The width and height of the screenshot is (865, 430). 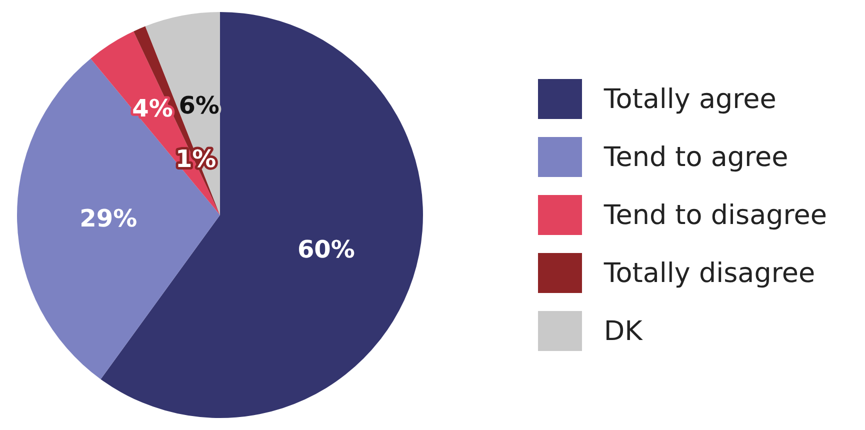 What do you see at coordinates (152, 108) in the screenshot?
I see `data-label: 4%` at bounding box center [152, 108].